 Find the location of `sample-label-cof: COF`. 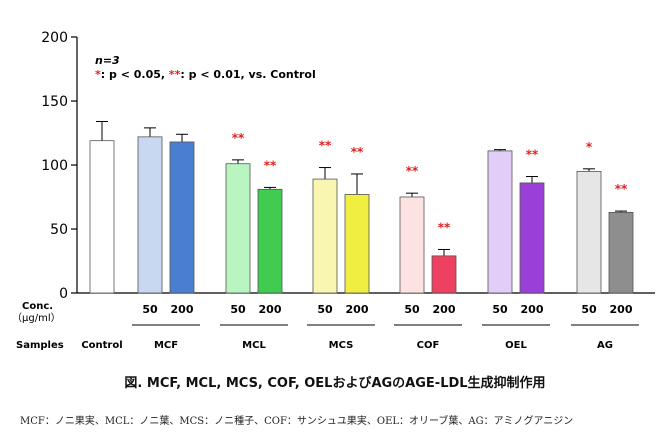

sample-label-cof: COF is located at coordinates (428, 345).